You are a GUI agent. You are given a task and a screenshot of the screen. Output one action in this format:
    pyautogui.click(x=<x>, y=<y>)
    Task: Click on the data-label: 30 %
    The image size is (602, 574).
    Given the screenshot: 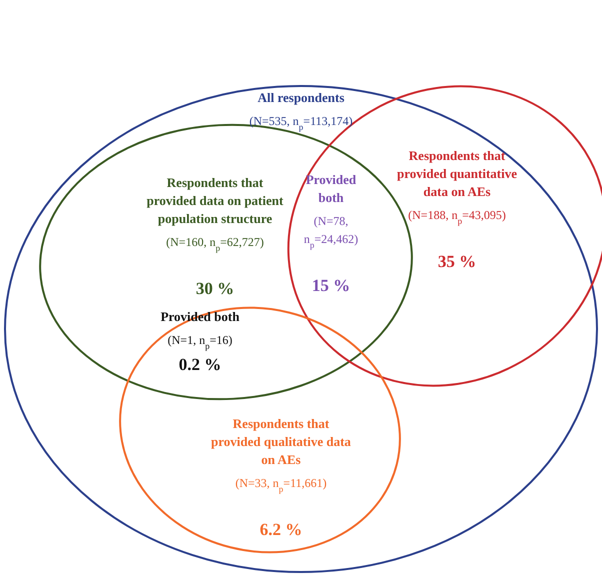 What is the action you would take?
    pyautogui.click(x=215, y=288)
    